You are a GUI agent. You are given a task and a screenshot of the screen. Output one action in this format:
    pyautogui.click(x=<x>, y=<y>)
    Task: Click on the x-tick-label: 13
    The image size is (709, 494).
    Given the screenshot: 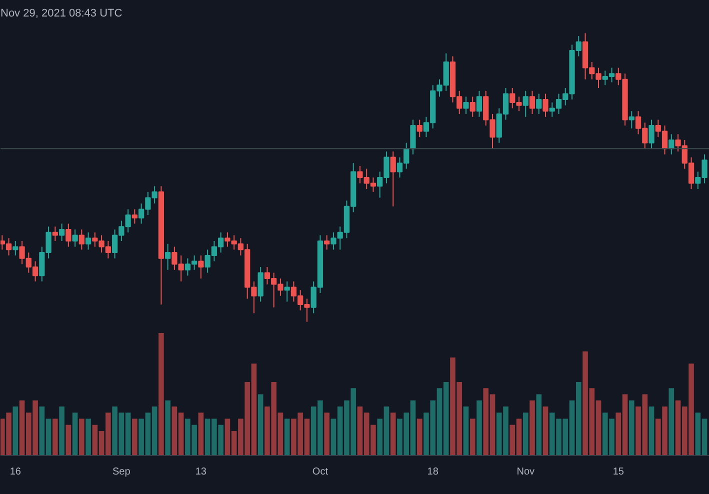 What is the action you would take?
    pyautogui.click(x=201, y=472)
    